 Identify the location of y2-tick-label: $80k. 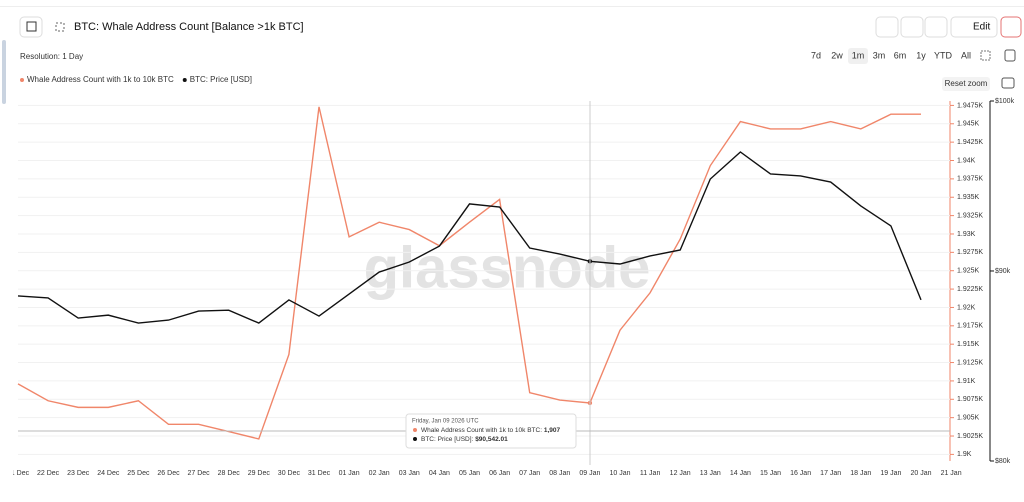
(1003, 461).